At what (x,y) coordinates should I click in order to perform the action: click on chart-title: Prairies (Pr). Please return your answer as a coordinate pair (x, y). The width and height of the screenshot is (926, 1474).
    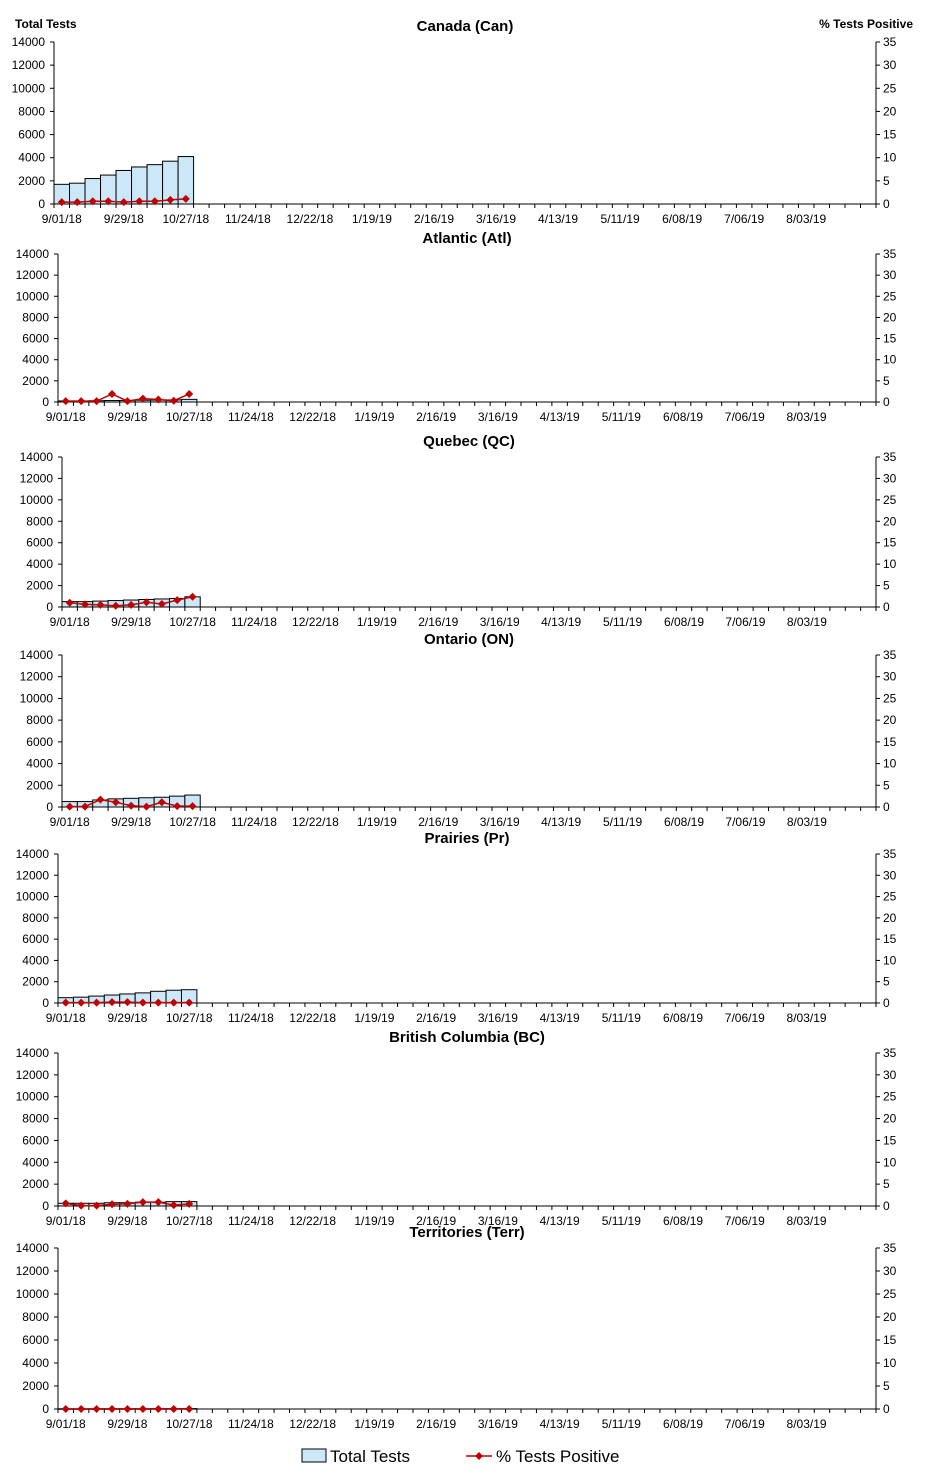
    Looking at the image, I should click on (466, 838).